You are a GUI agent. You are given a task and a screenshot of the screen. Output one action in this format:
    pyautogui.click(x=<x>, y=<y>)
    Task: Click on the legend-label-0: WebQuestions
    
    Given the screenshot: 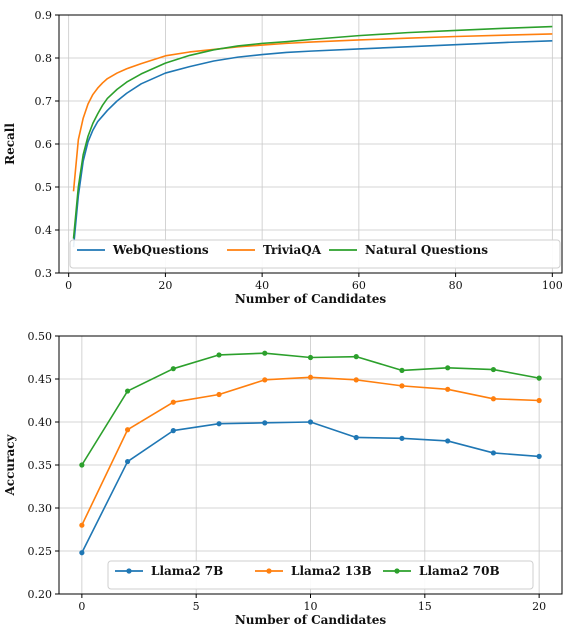 What is the action you would take?
    pyautogui.click(x=160, y=250)
    